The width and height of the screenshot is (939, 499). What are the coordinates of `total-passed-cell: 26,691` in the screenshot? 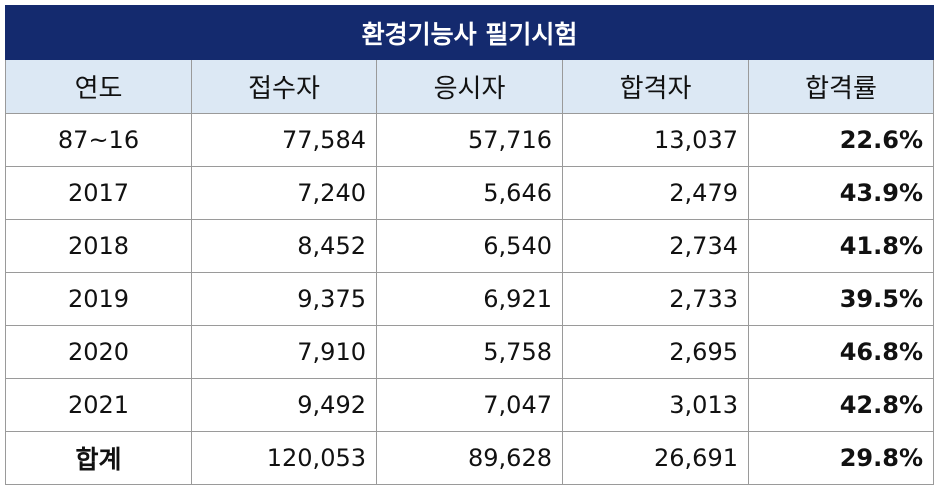 It's located at (655, 458).